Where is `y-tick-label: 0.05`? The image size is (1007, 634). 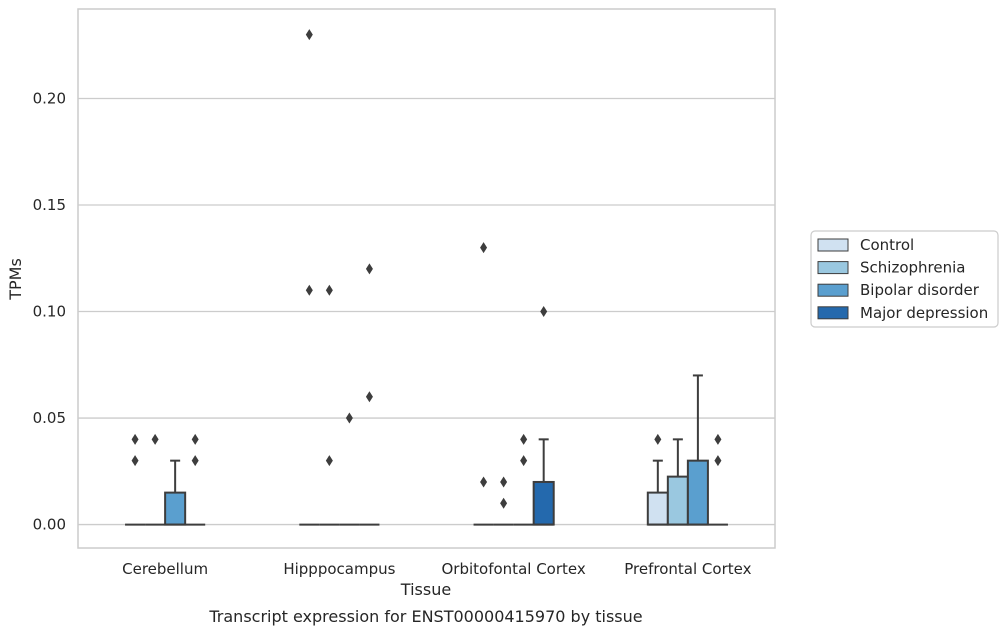
y-tick-label: 0.05 is located at coordinates (49, 418).